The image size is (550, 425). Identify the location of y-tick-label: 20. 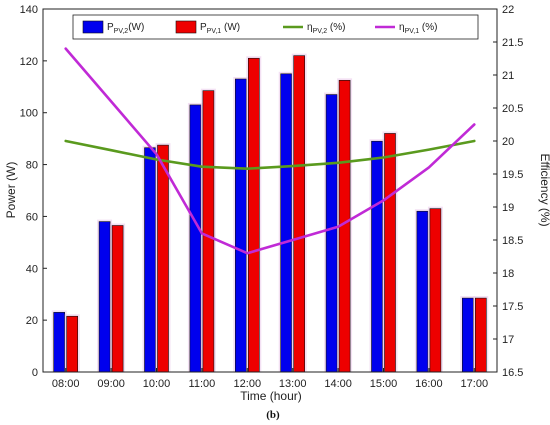
(32, 321).